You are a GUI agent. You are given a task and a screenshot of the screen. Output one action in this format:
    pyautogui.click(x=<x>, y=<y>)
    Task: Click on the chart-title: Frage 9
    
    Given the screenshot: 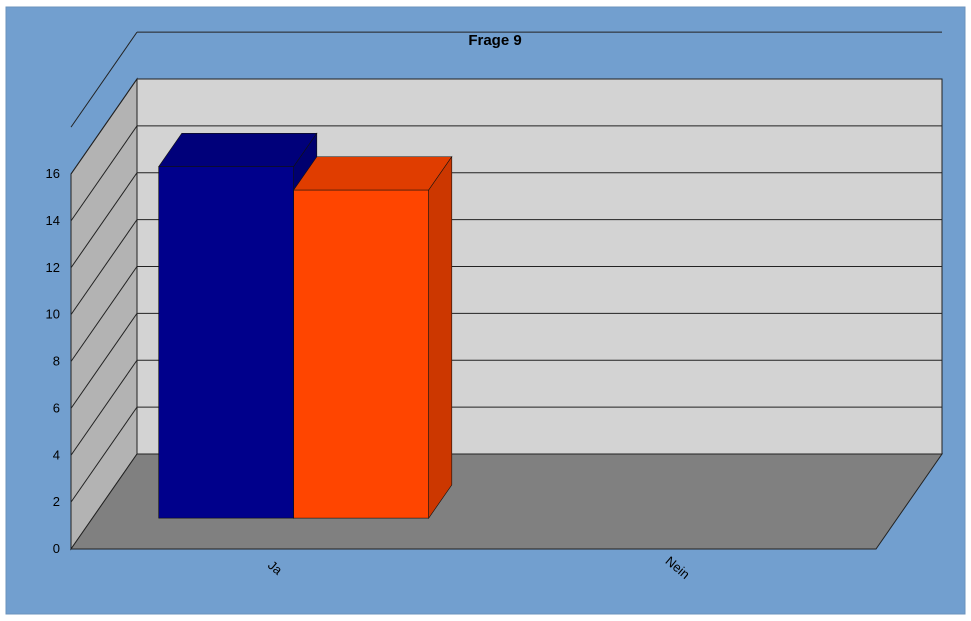 What is the action you would take?
    pyautogui.click(x=494, y=40)
    